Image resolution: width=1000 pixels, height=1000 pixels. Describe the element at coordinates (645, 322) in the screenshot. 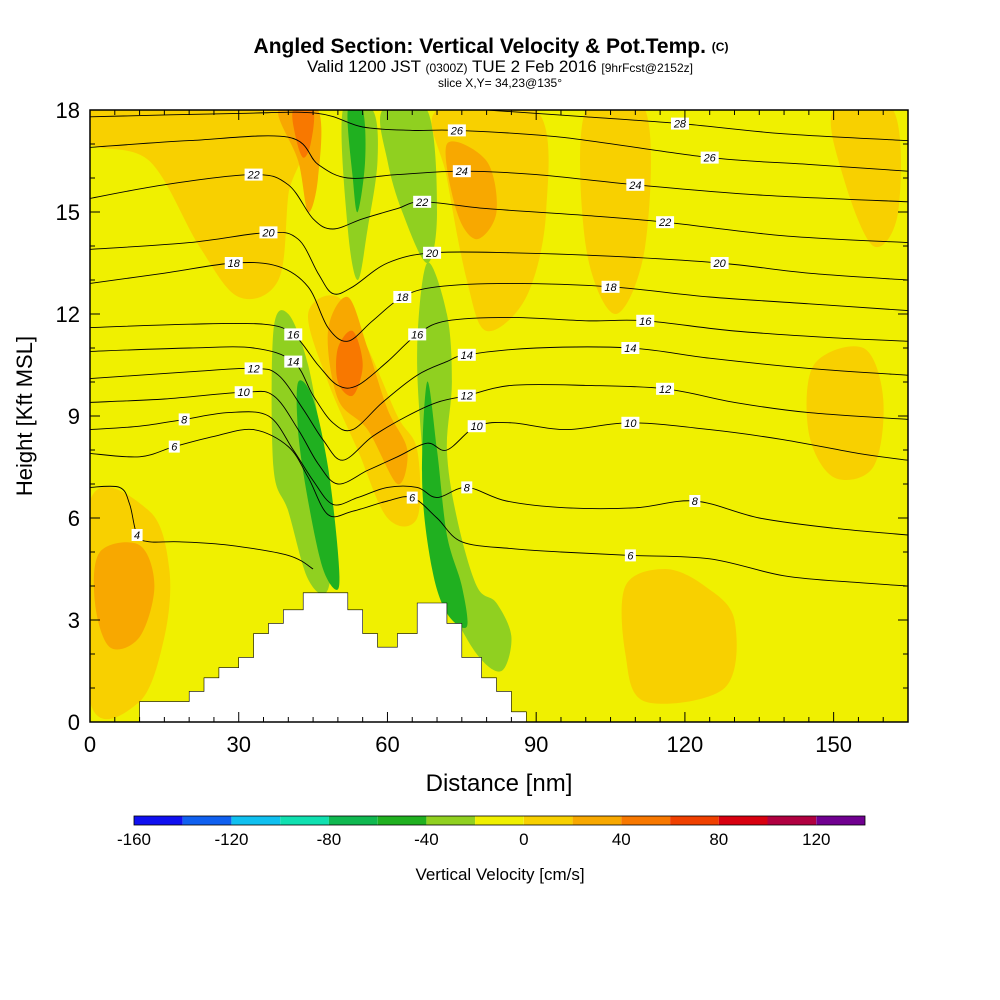

I see `isentrope-label: 16` at that location.